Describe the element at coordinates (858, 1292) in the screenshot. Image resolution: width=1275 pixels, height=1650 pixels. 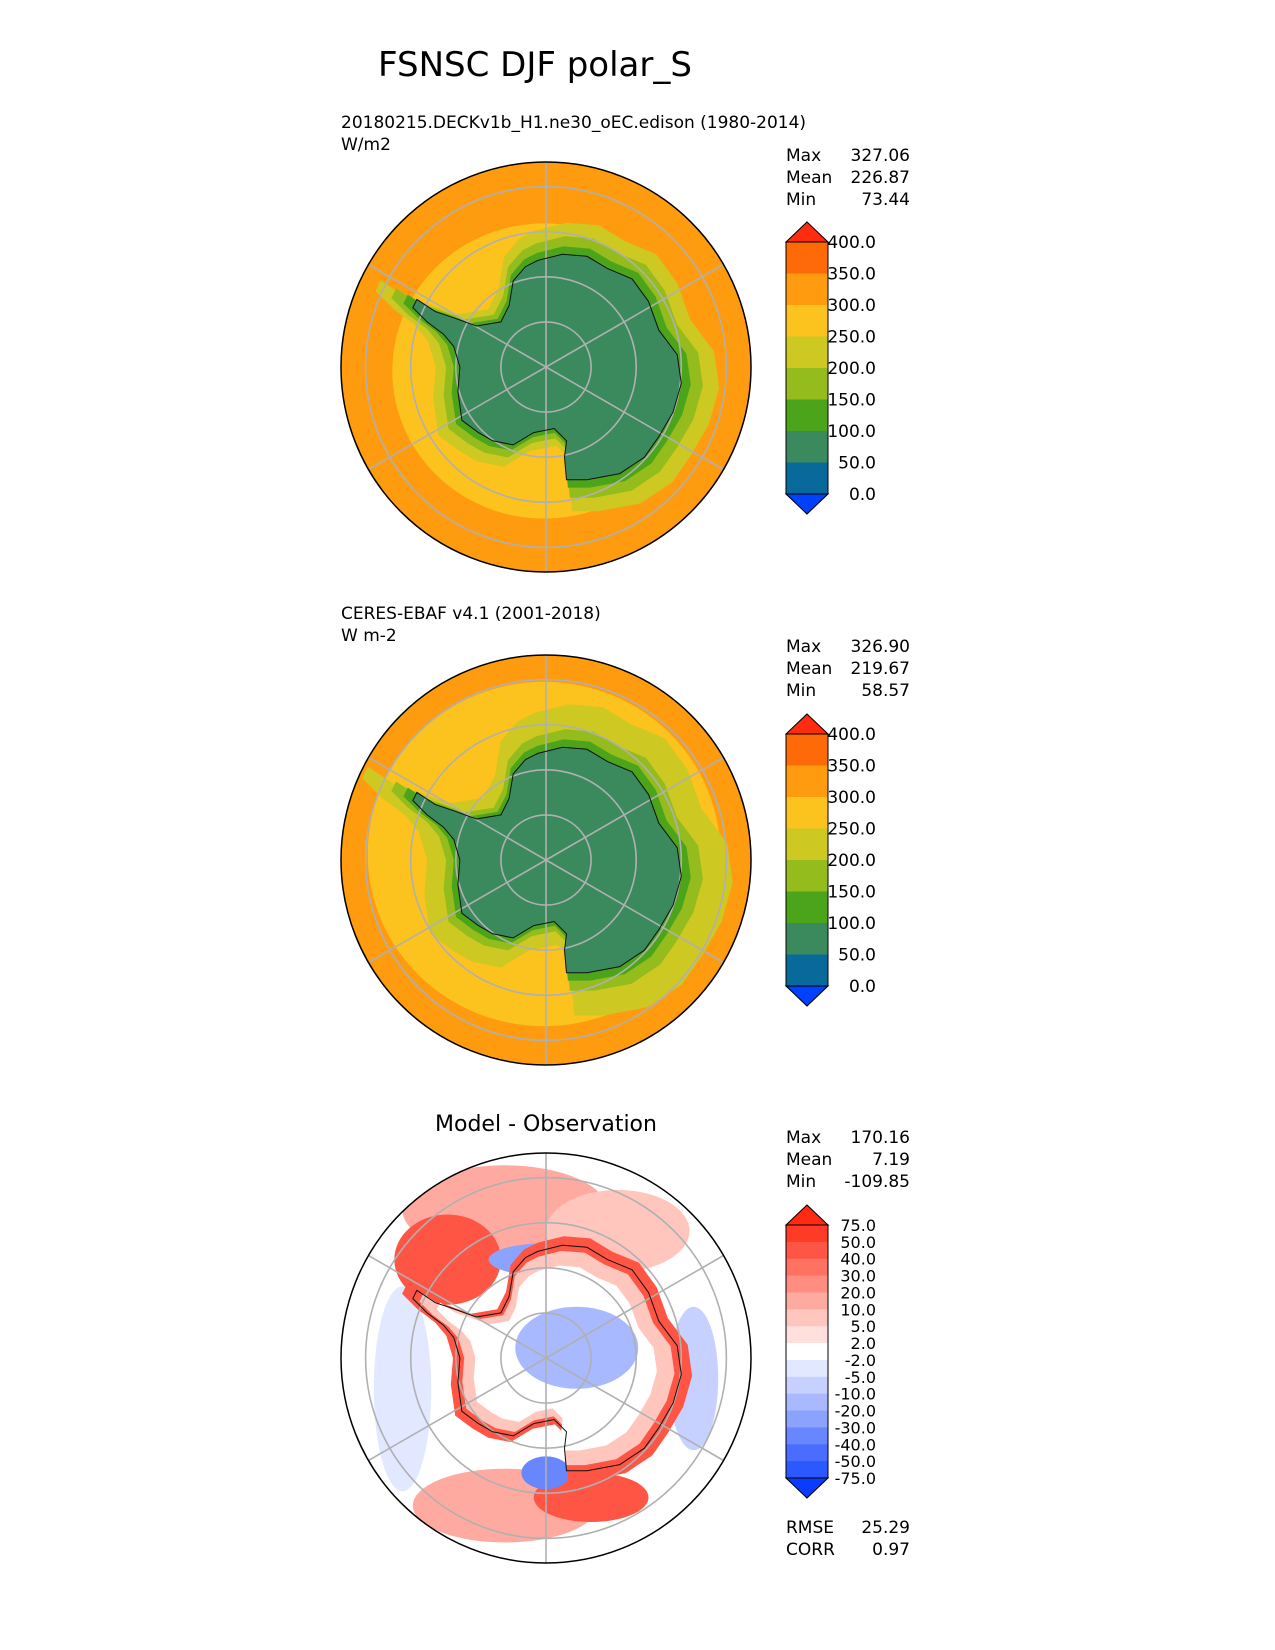
I see `colorbar-tick-label: 20.0` at that location.